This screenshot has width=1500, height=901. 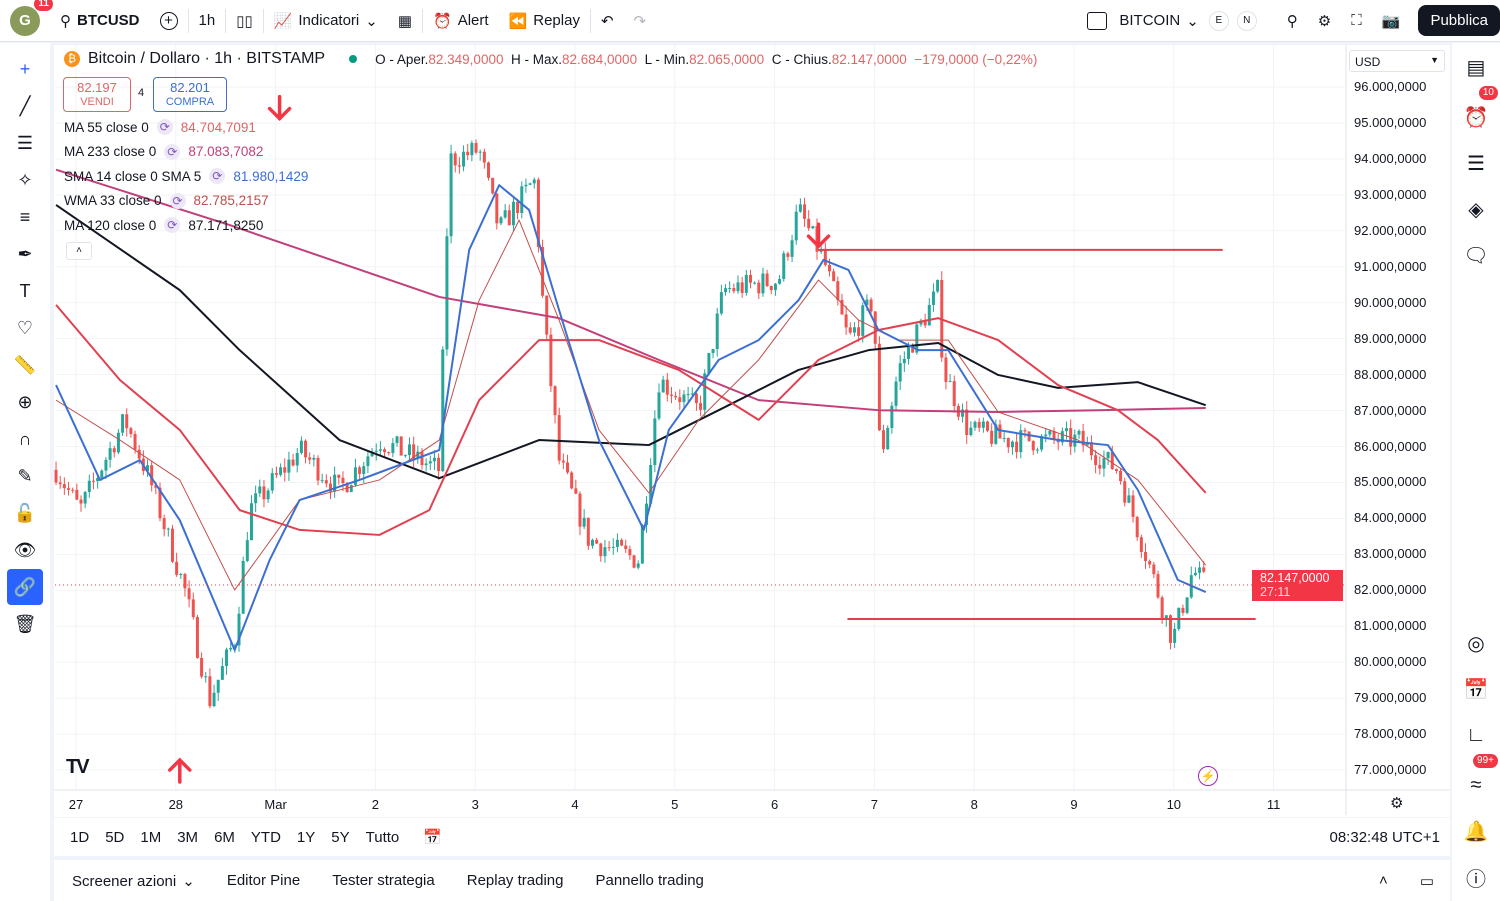 What do you see at coordinates (1476, 879) in the screenshot?
I see `help-icon: ⓘ` at bounding box center [1476, 879].